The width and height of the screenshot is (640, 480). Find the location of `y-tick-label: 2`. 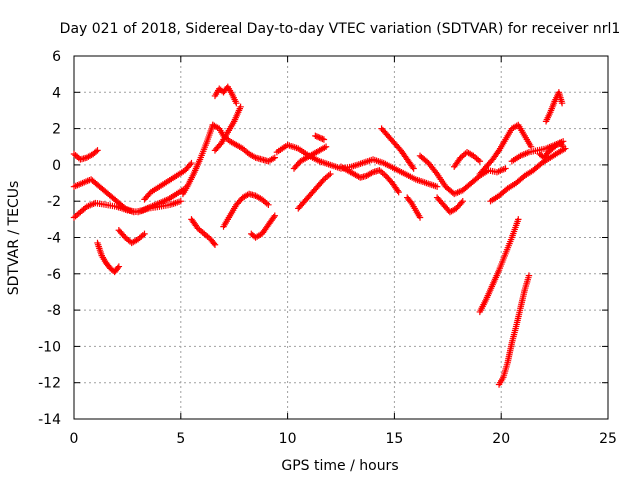

y-tick-label: 2 is located at coordinates (56, 130).